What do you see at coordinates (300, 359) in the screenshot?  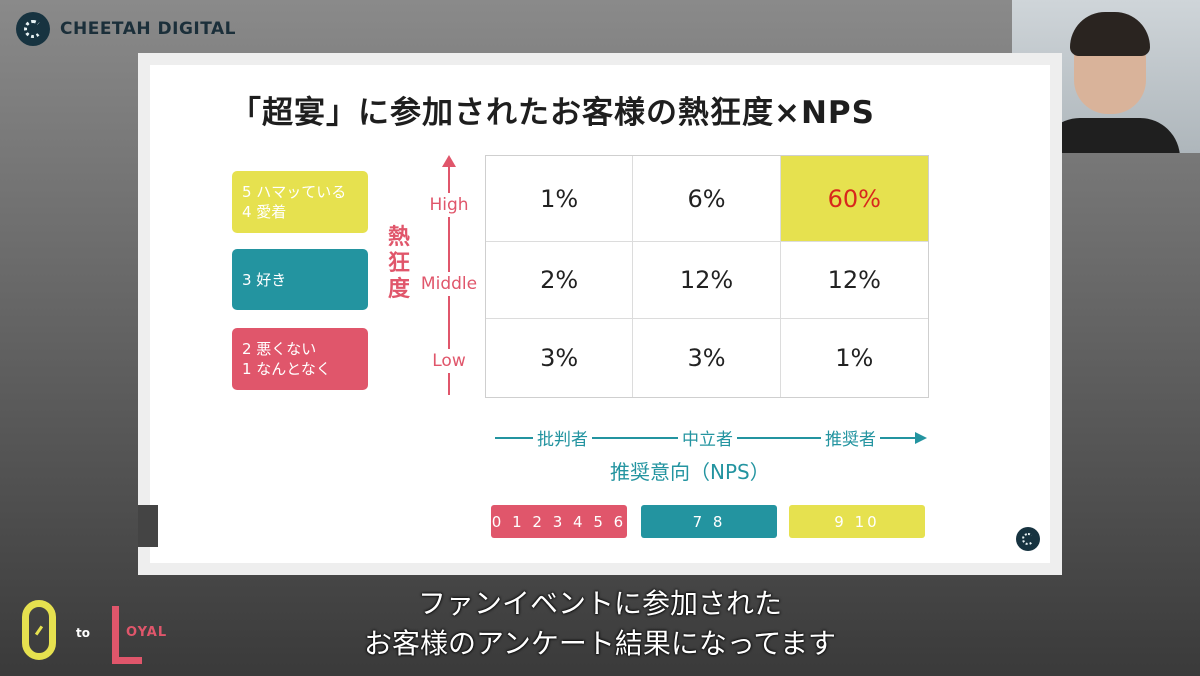 I see `legend-low: 2 悪くない 1 なんとなく` at bounding box center [300, 359].